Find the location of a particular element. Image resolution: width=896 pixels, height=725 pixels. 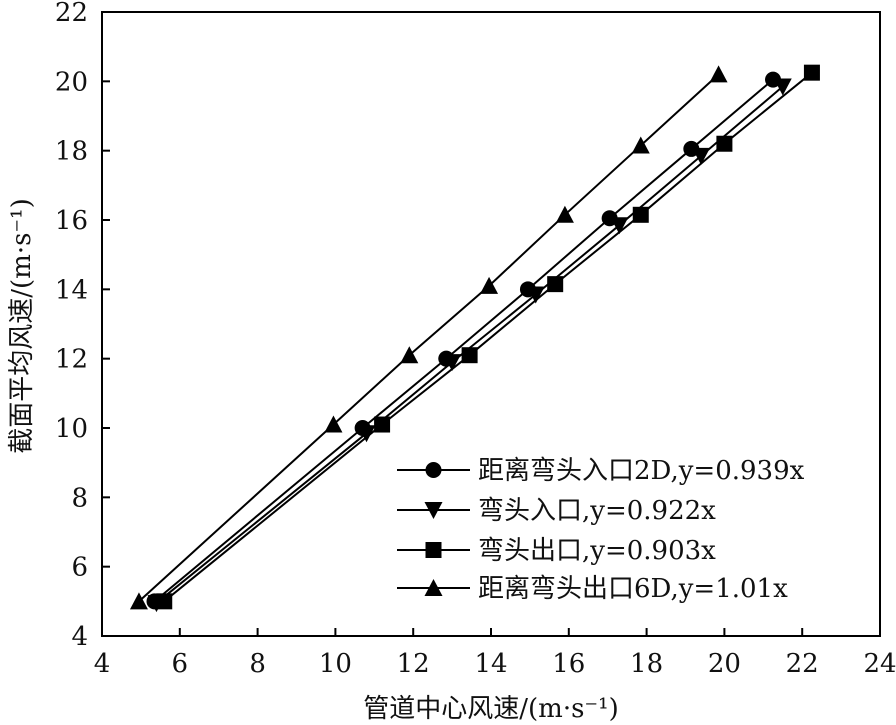

y-tick-label: 20 is located at coordinates (71, 82).